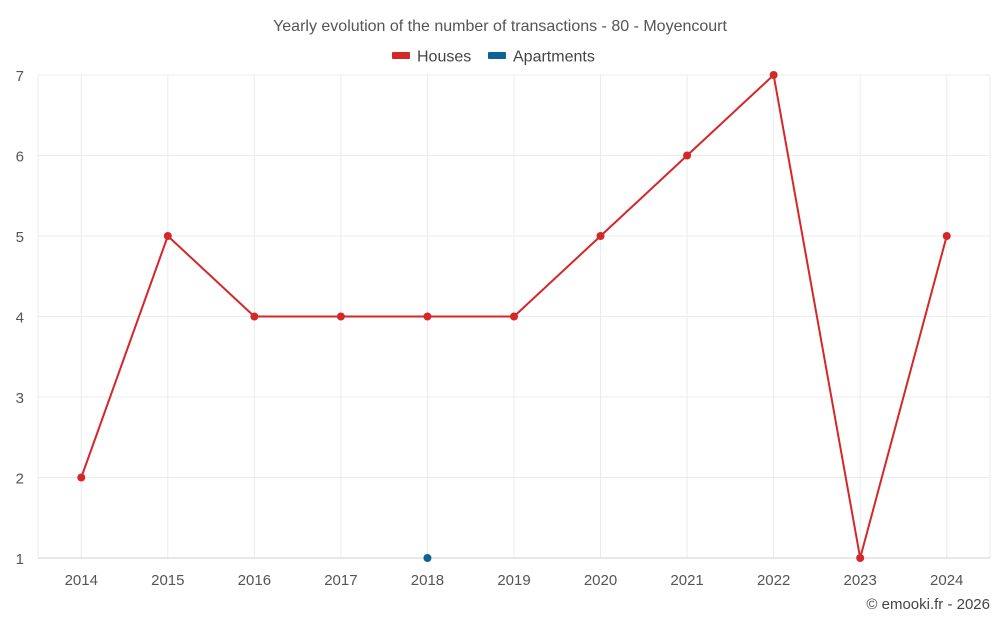 This screenshot has width=1000, height=625. I want to click on y-tick-label: 5, so click(20, 237).